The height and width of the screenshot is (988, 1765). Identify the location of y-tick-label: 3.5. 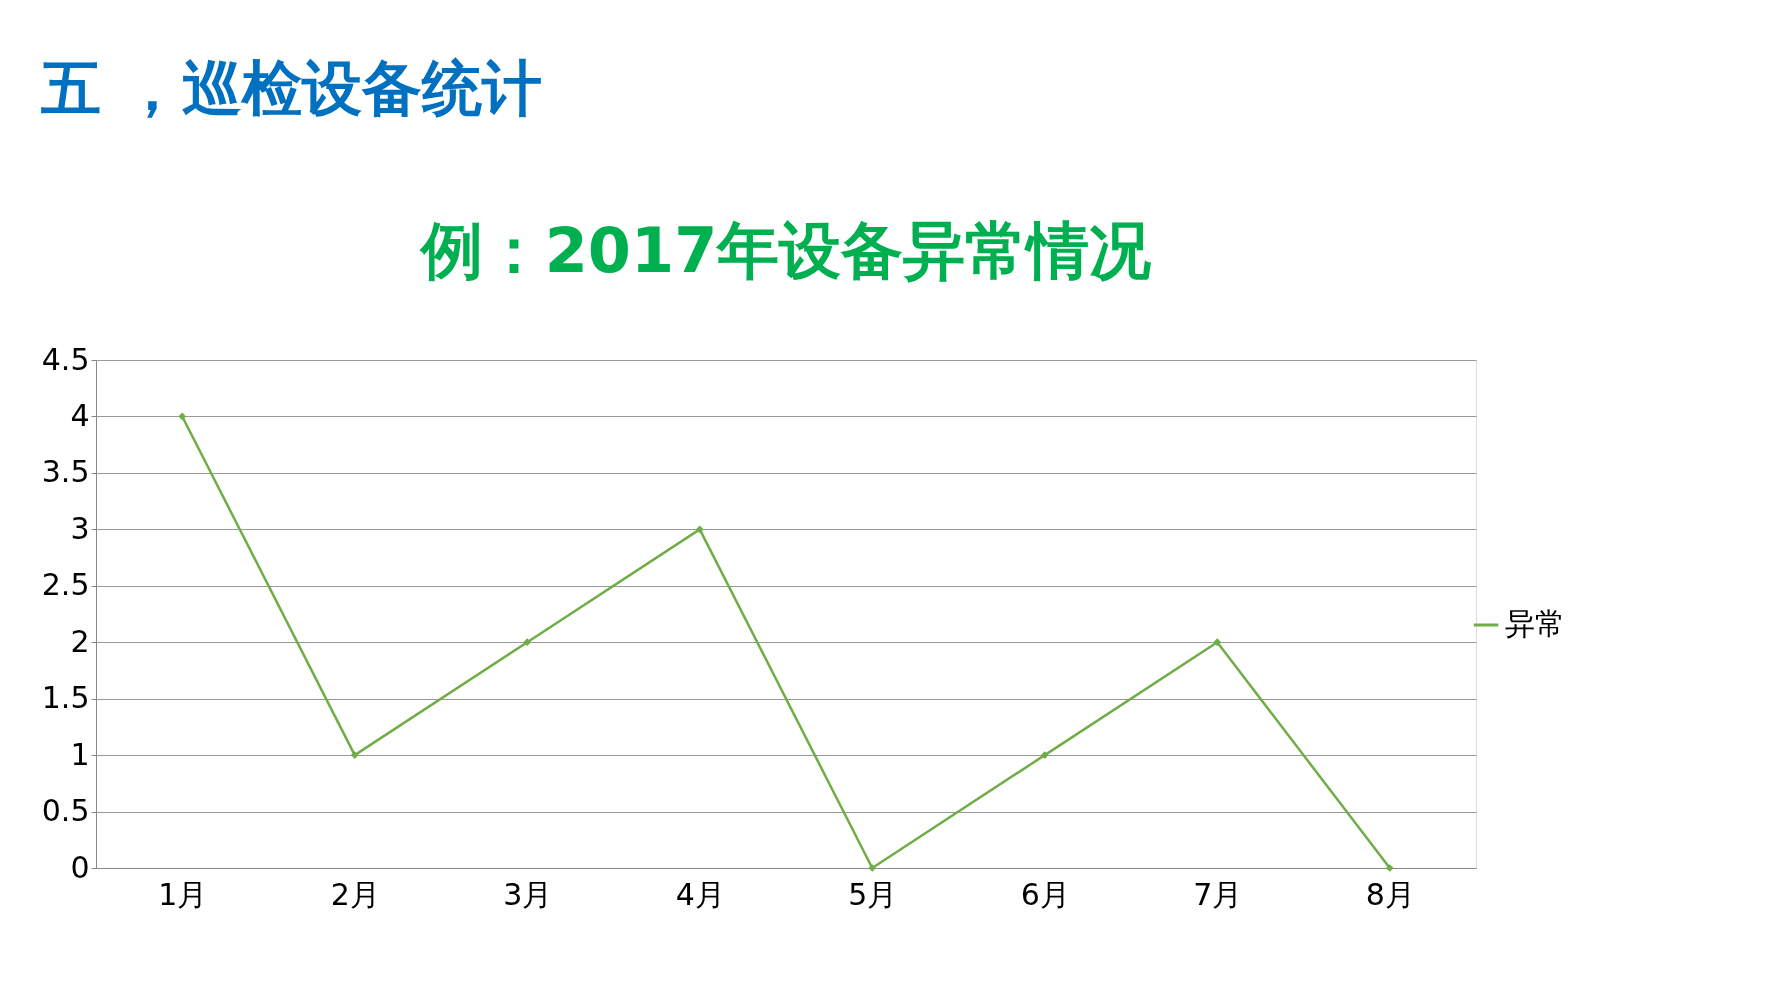
(65, 472).